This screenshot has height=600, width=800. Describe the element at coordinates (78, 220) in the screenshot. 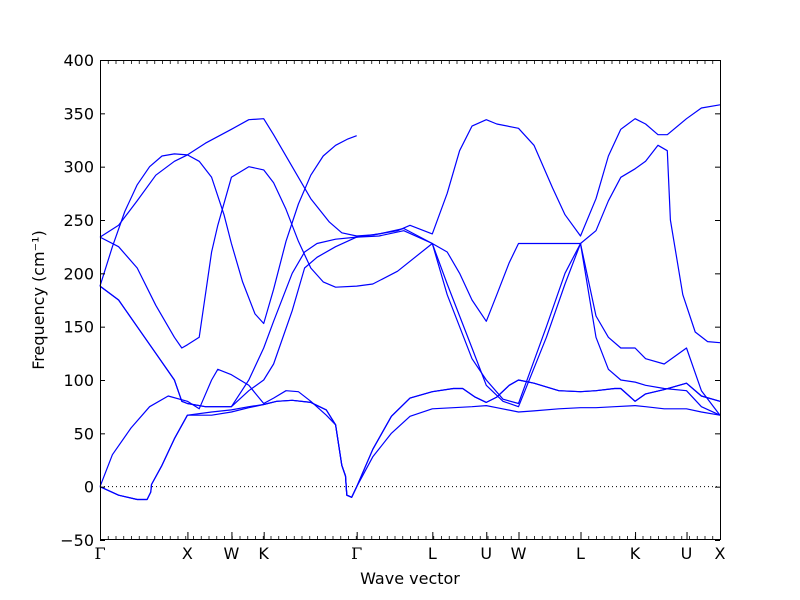

I see `y-tick-label: 250` at that location.